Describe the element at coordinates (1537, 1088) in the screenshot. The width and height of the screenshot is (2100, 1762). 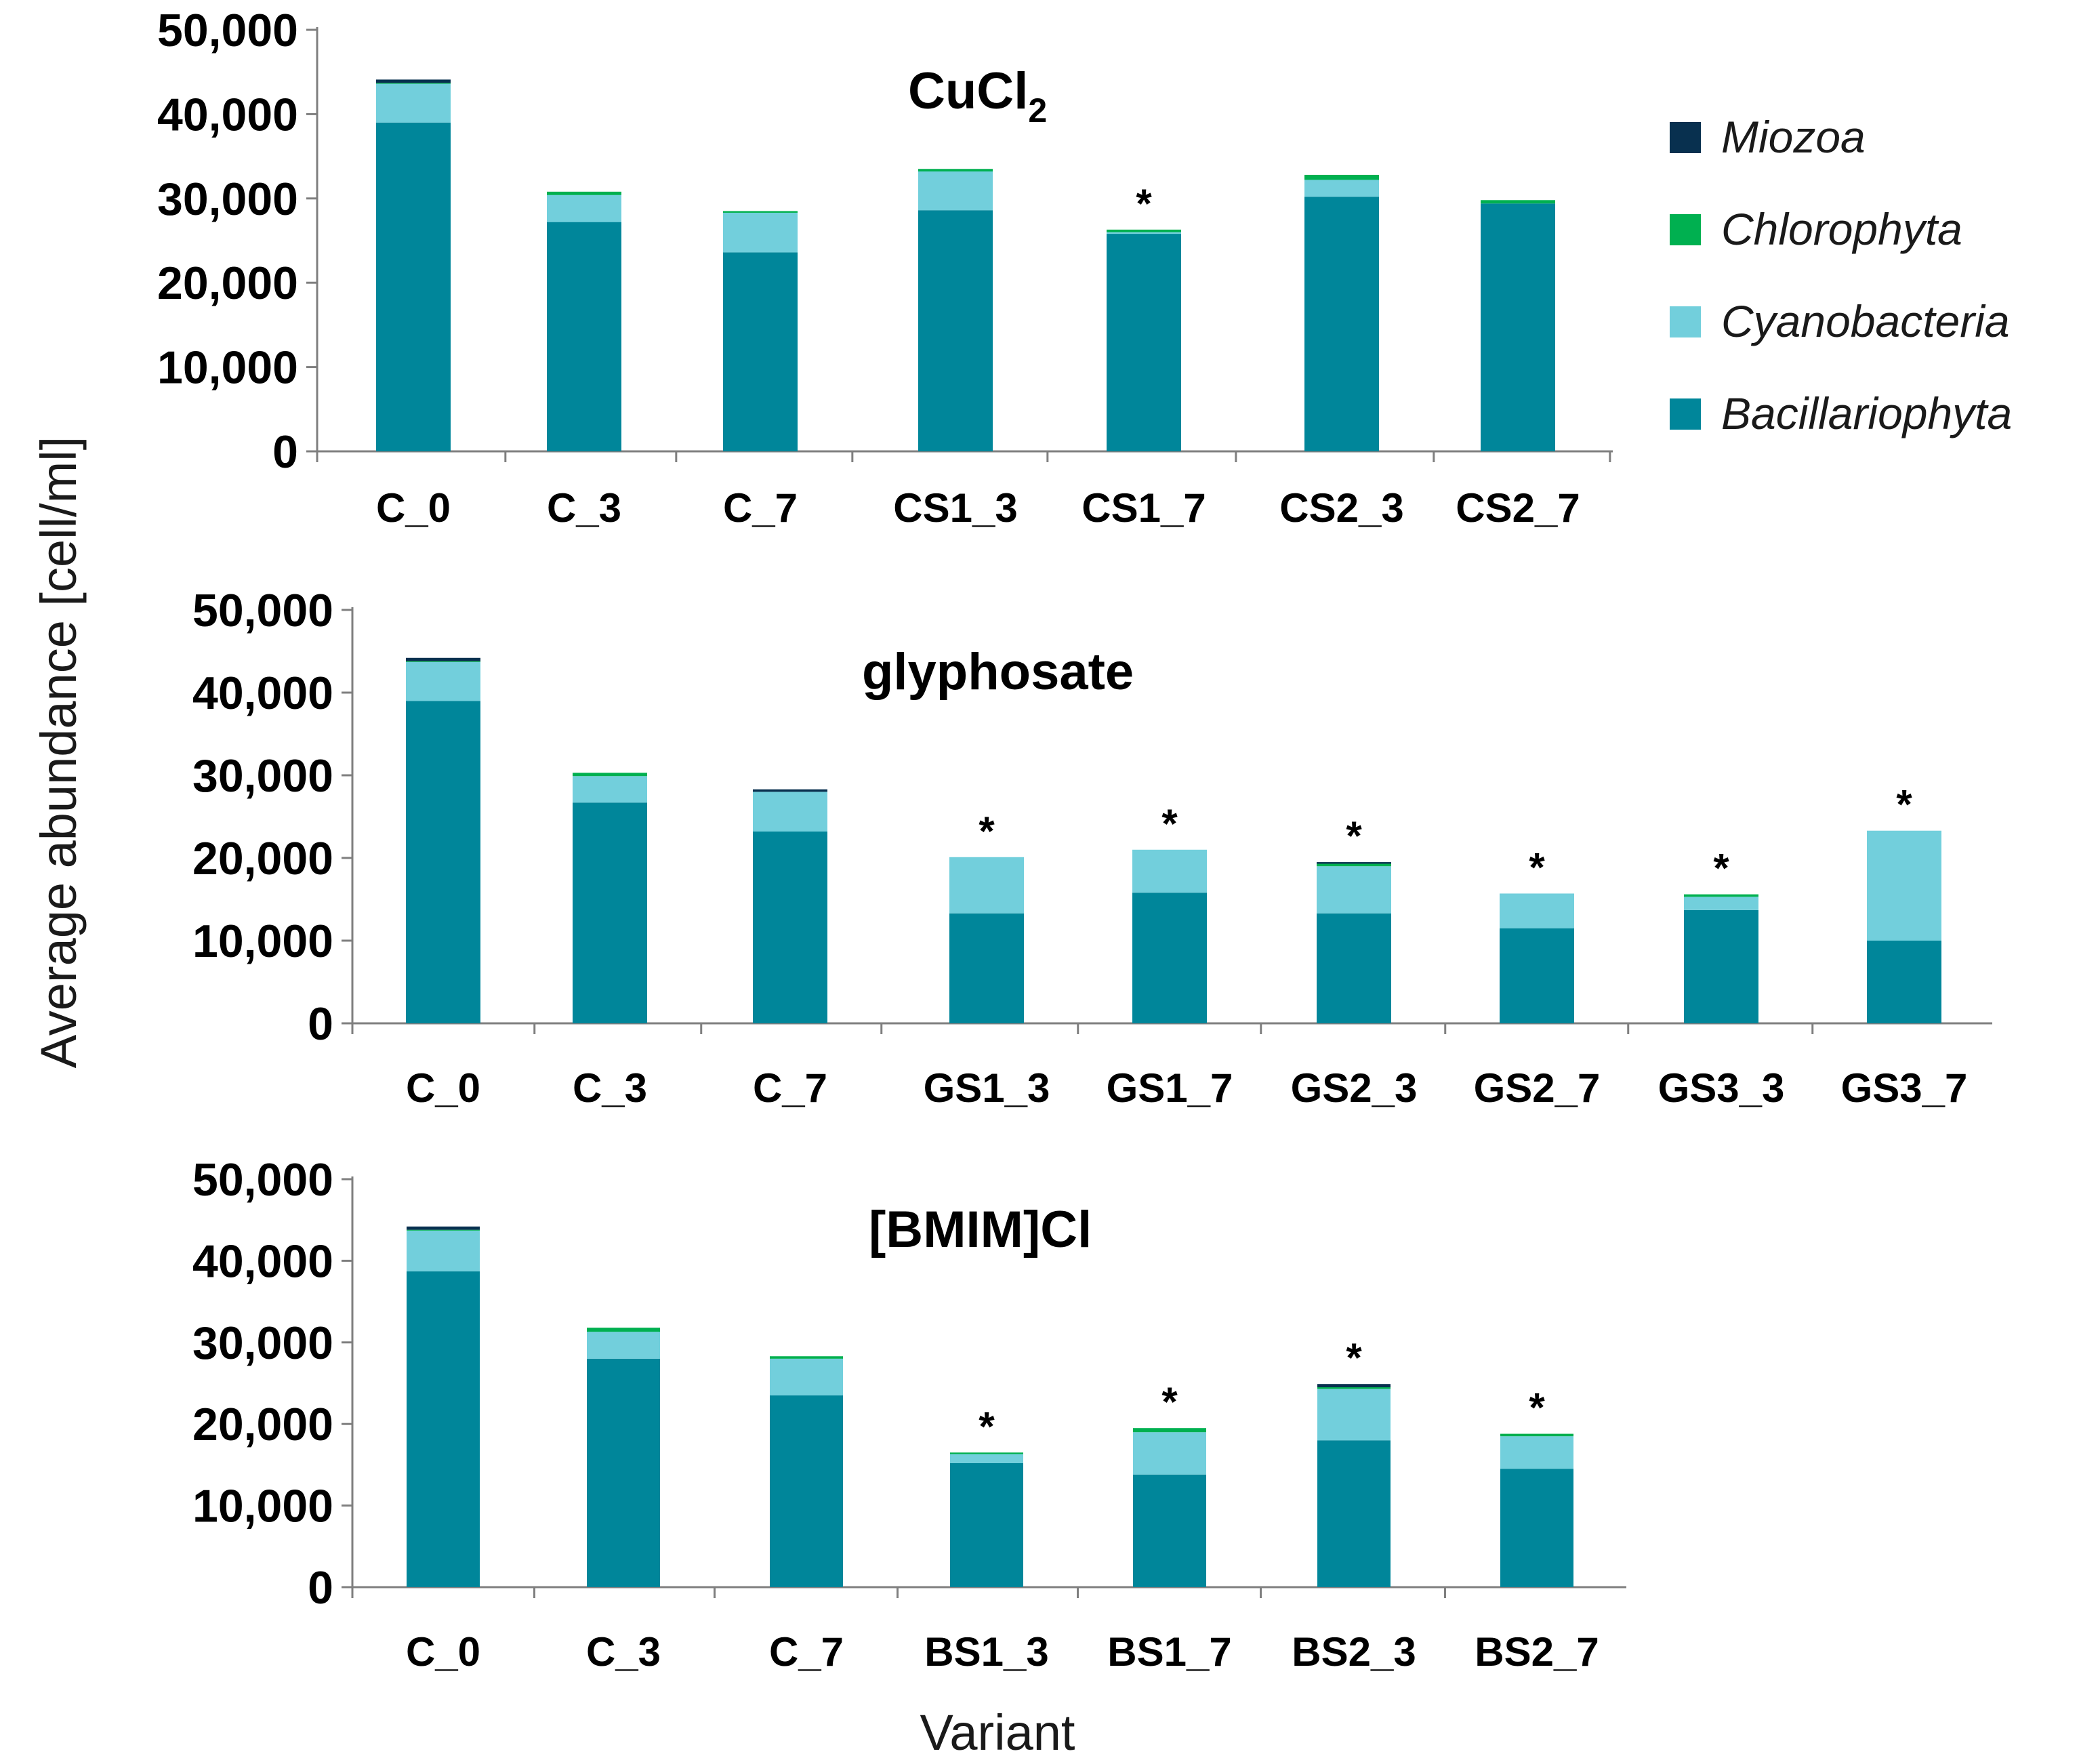
I see `x-tick-label-gs2_7: GS2_7` at that location.